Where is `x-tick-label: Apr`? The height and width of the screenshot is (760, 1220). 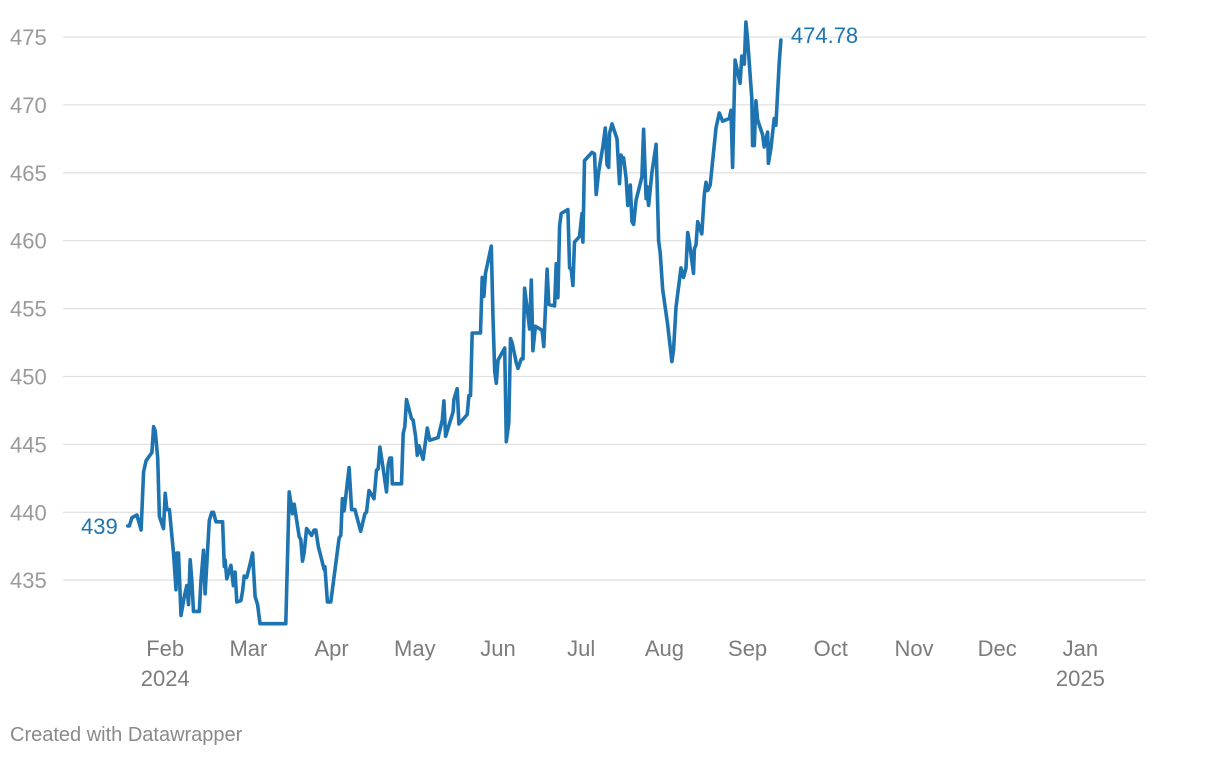 x-tick-label: Apr is located at coordinates (331, 648).